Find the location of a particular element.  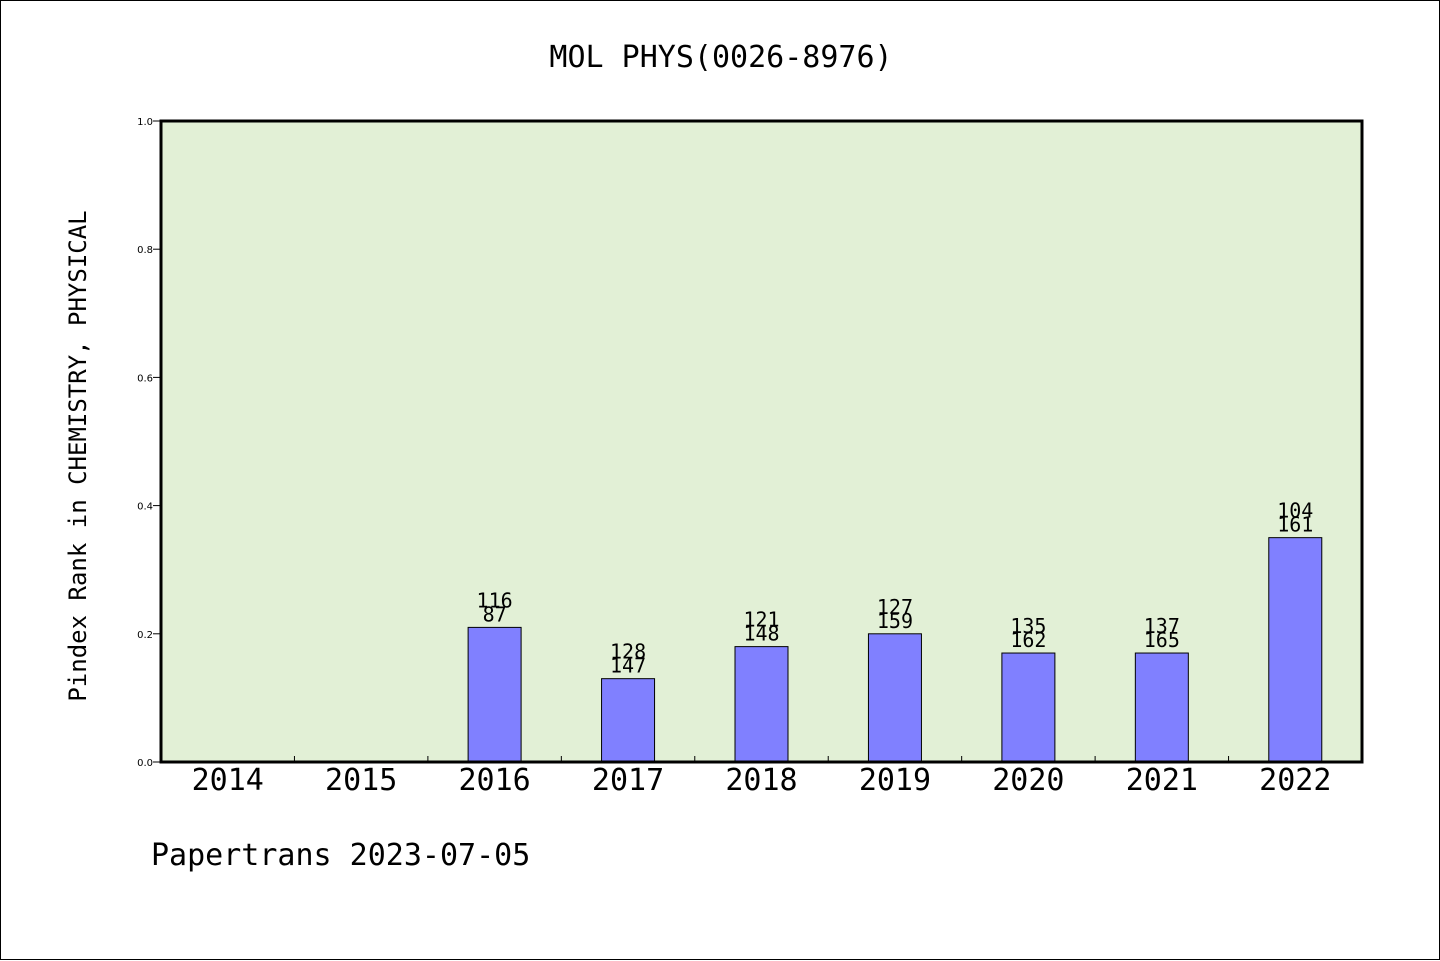

y-tick-label: 0.2 is located at coordinates (145, 635).